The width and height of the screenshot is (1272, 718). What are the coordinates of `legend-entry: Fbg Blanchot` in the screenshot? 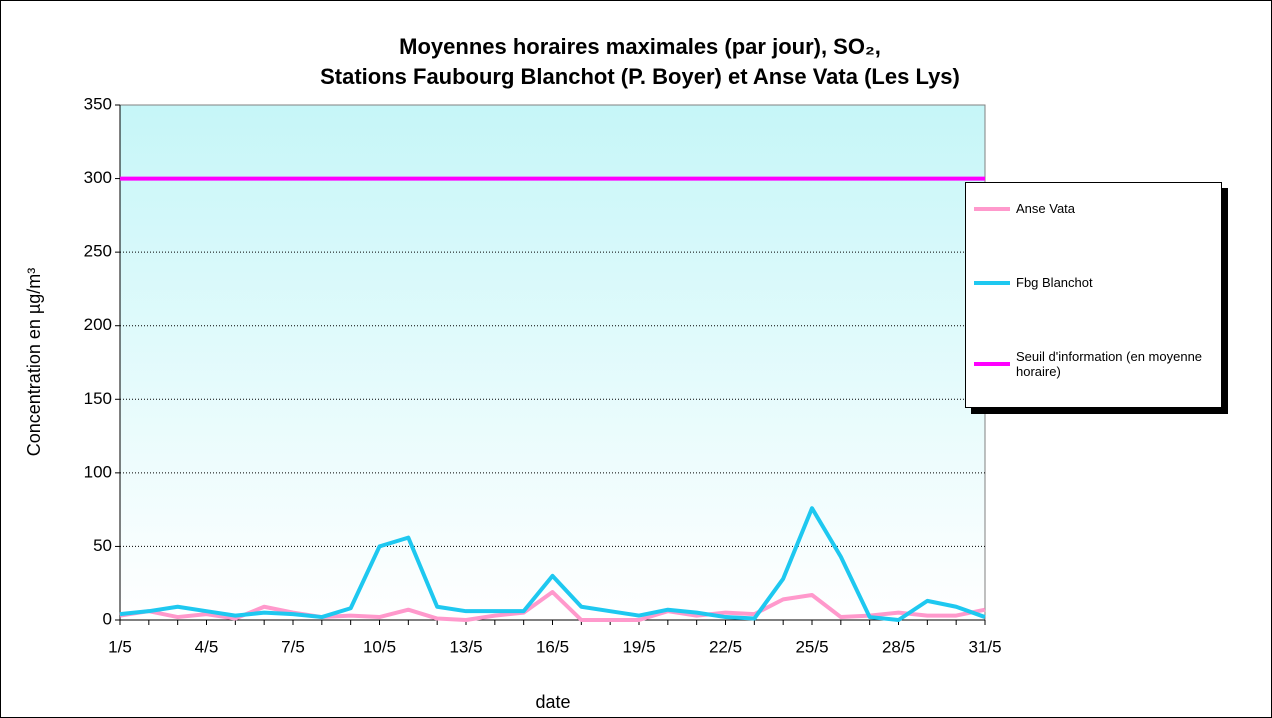 It's located at (1094, 282).